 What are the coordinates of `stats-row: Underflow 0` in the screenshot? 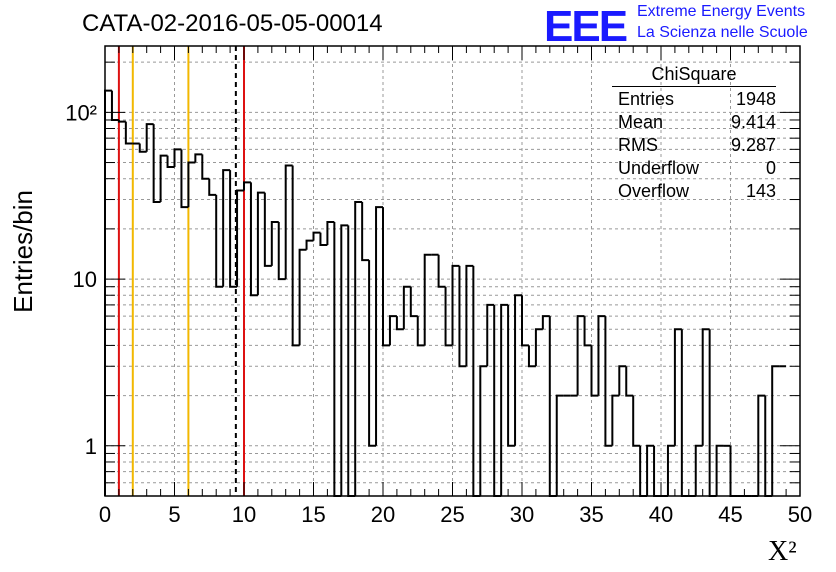 It's located at (694, 168).